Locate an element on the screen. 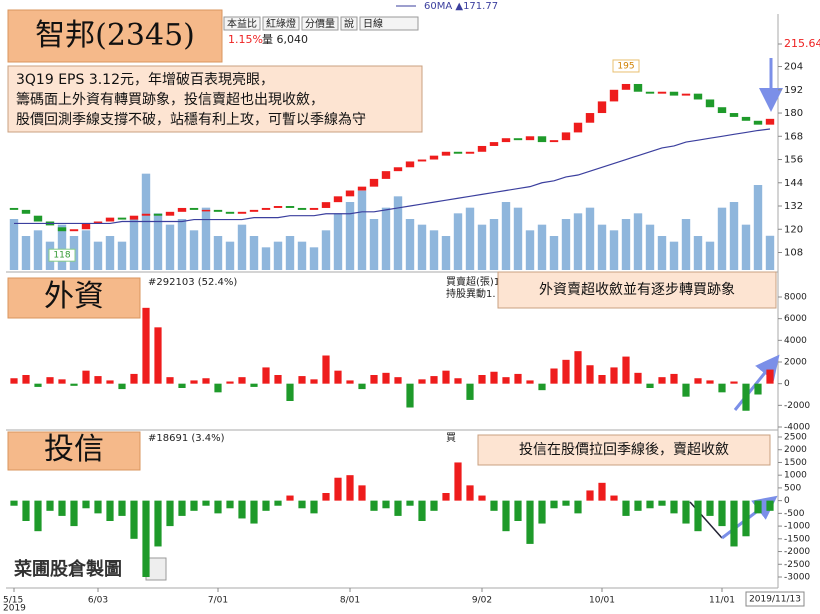 The image size is (820, 614). panel-title: 外資 is located at coordinates (74, 296).